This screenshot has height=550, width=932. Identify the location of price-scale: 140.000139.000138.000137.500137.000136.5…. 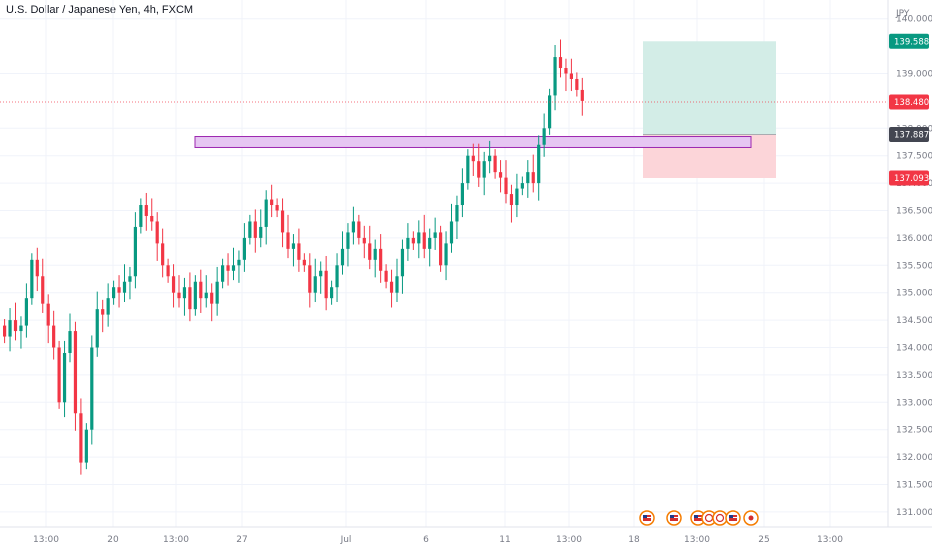
(914, 266).